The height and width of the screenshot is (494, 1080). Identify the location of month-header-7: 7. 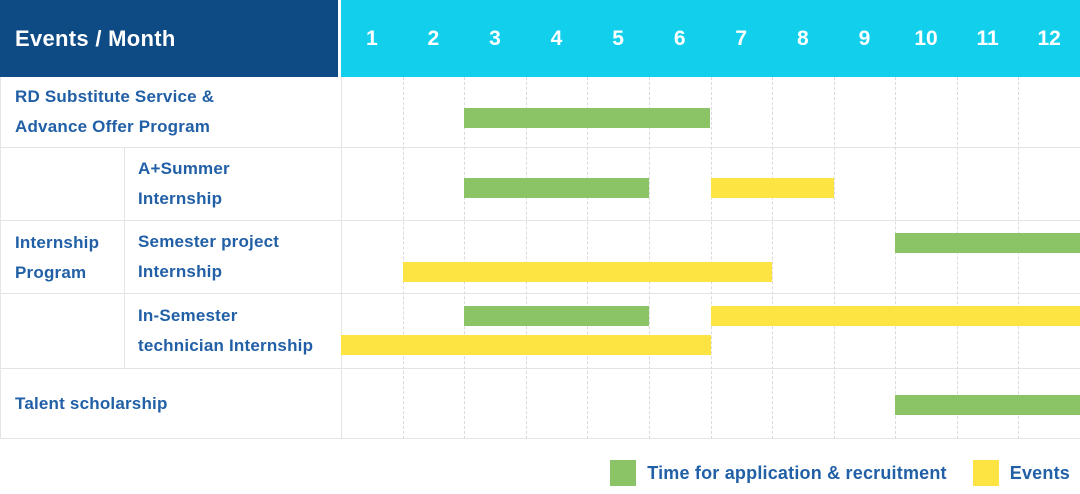
(741, 38).